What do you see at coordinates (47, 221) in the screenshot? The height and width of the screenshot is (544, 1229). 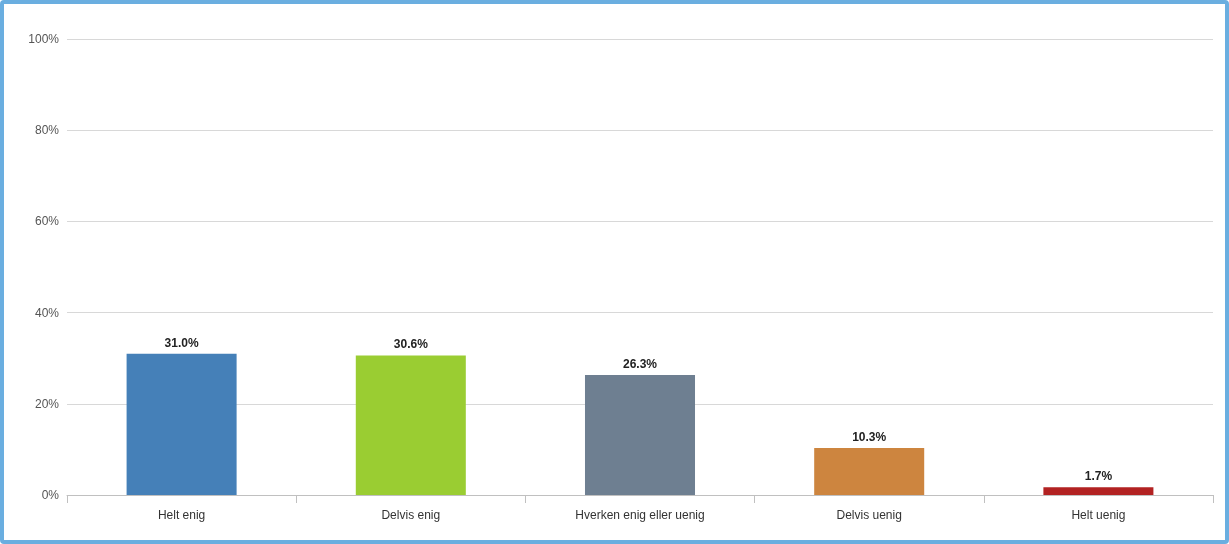 I see `y-tick-label: 60%` at bounding box center [47, 221].